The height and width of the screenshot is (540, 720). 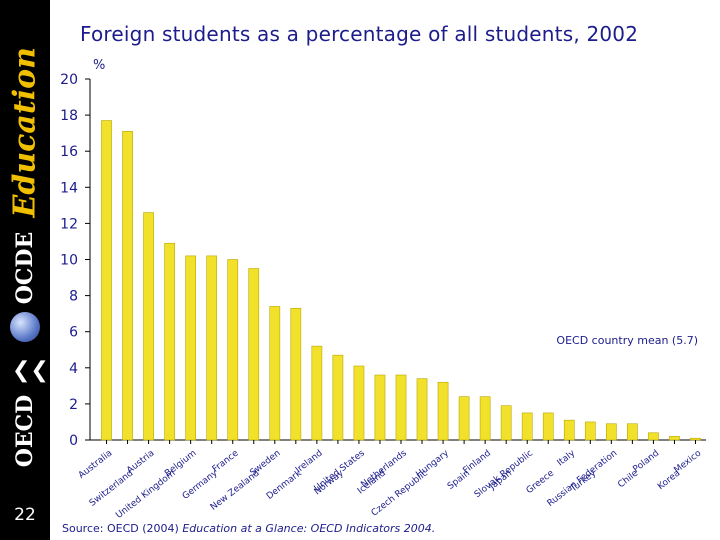 I want to click on reference-line-label: OECD country mean (5.7), so click(x=627, y=340).